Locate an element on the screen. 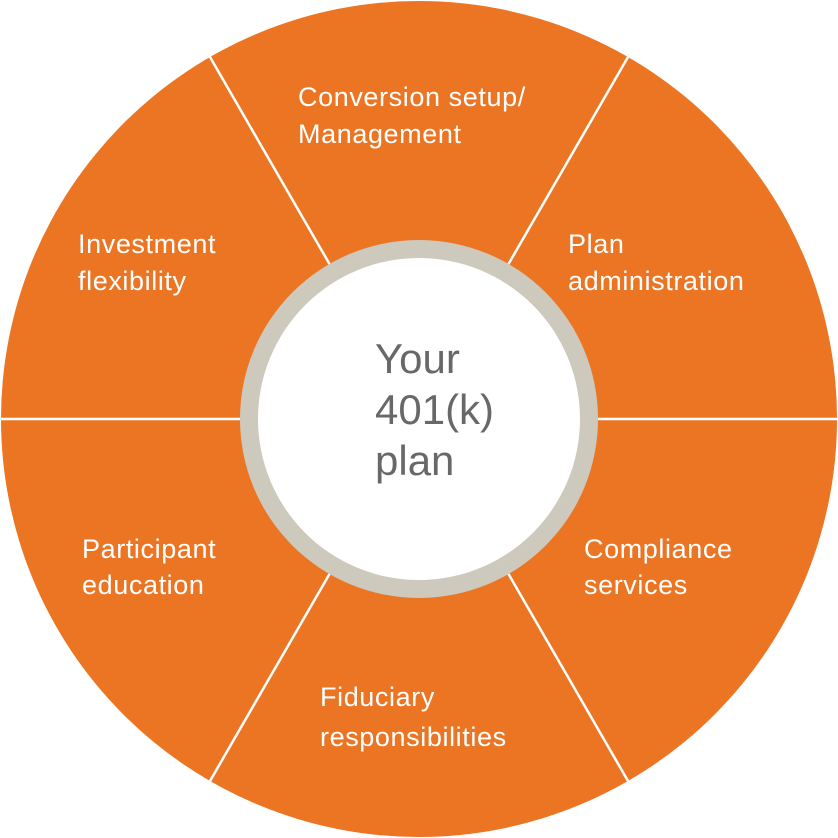 The height and width of the screenshot is (838, 838). segment-label-plan-administration: Plan administration is located at coordinates (656, 262).